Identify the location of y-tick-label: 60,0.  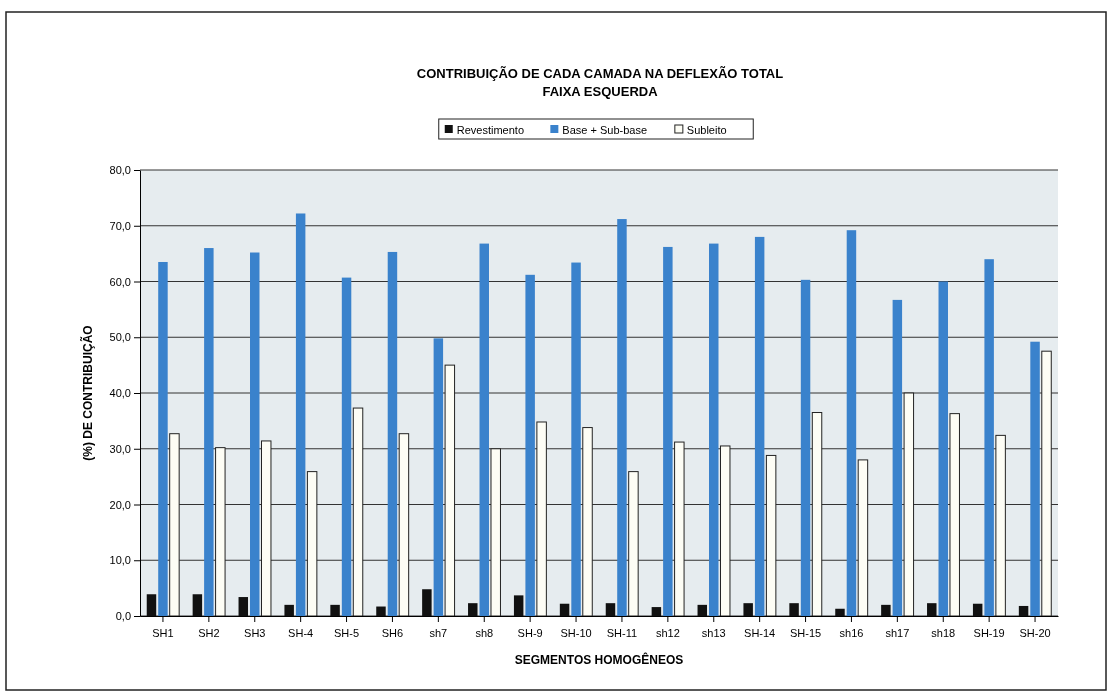
(120, 281).